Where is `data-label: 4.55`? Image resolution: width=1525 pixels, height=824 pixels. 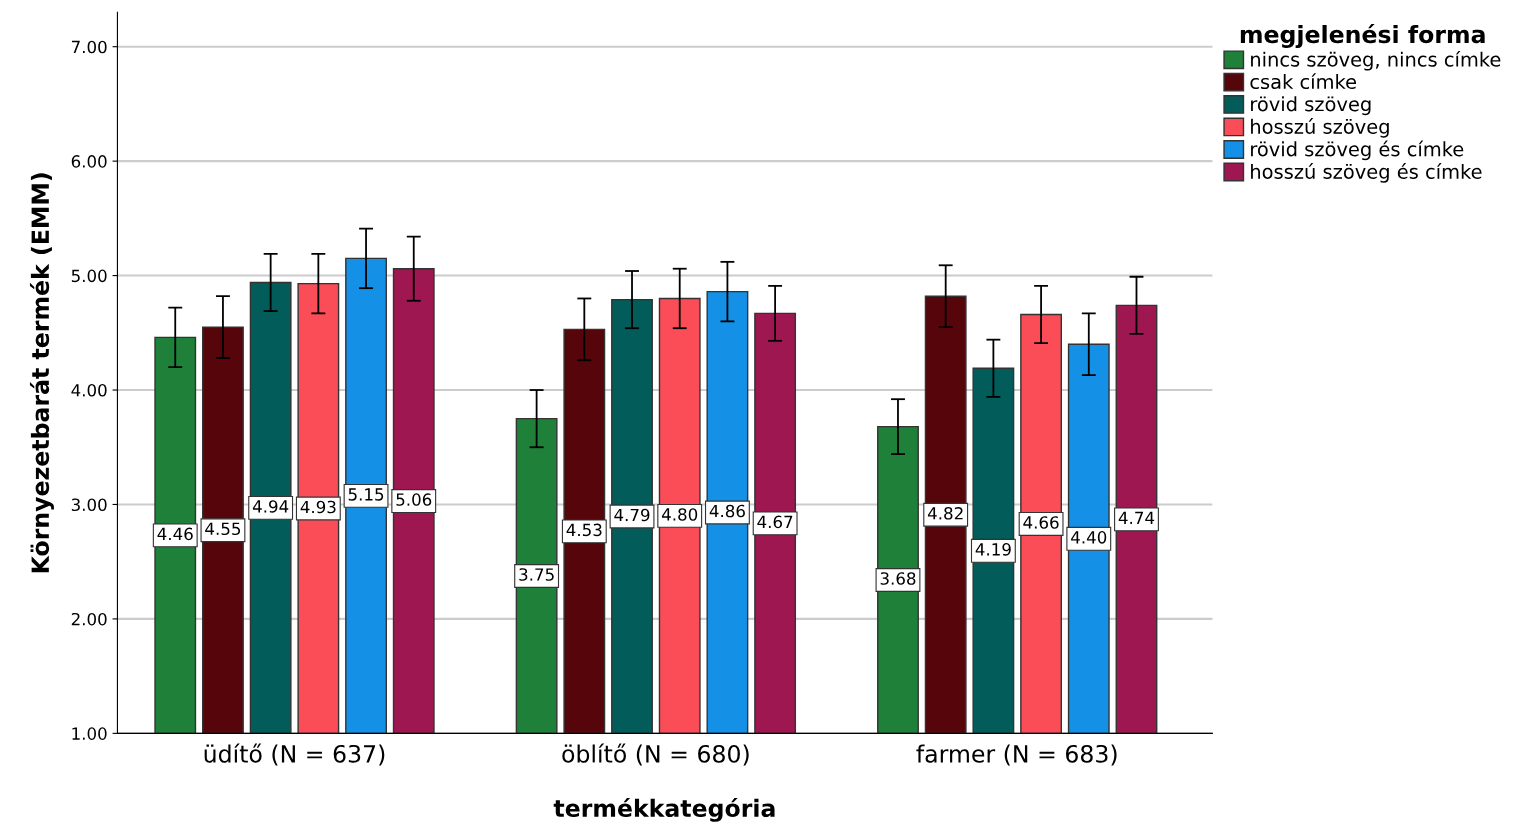 data-label: 4.55 is located at coordinates (223, 529).